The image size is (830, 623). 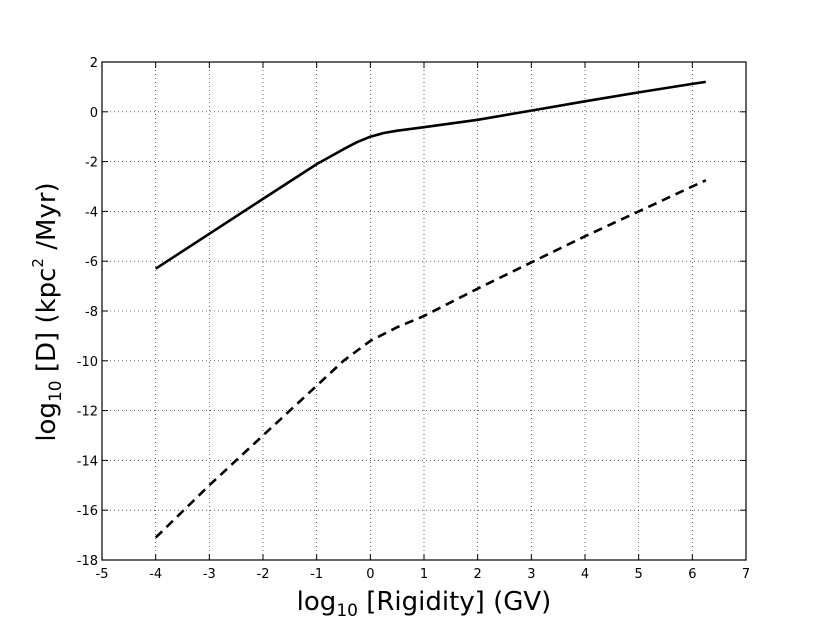 I want to click on y-axis-label-subscript: 10, so click(x=56, y=391).